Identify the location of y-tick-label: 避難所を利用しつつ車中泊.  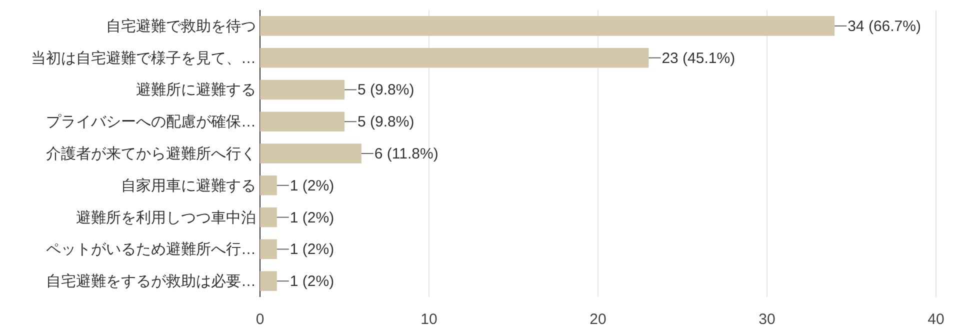
(166, 217).